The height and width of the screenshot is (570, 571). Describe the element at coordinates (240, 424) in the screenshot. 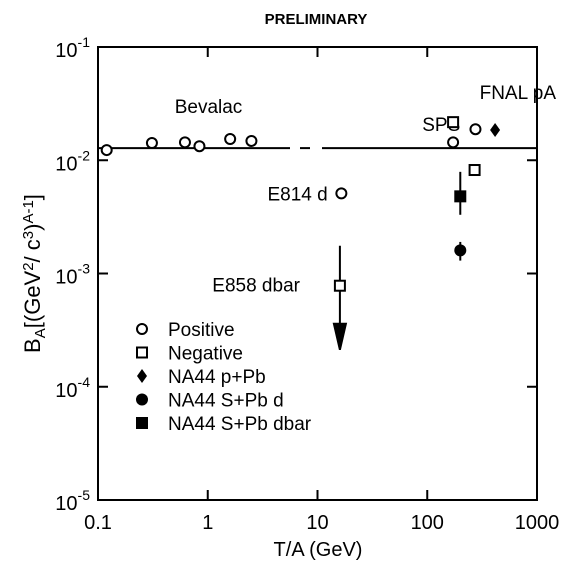

I see `legend-label: NA44 S+Pb dbar` at that location.